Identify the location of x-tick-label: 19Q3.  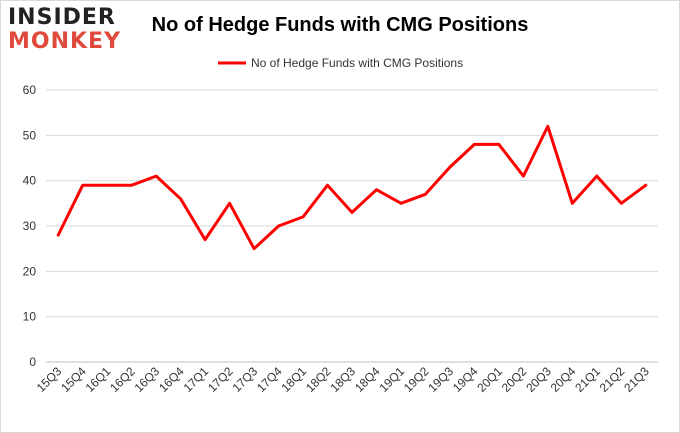
(440, 379).